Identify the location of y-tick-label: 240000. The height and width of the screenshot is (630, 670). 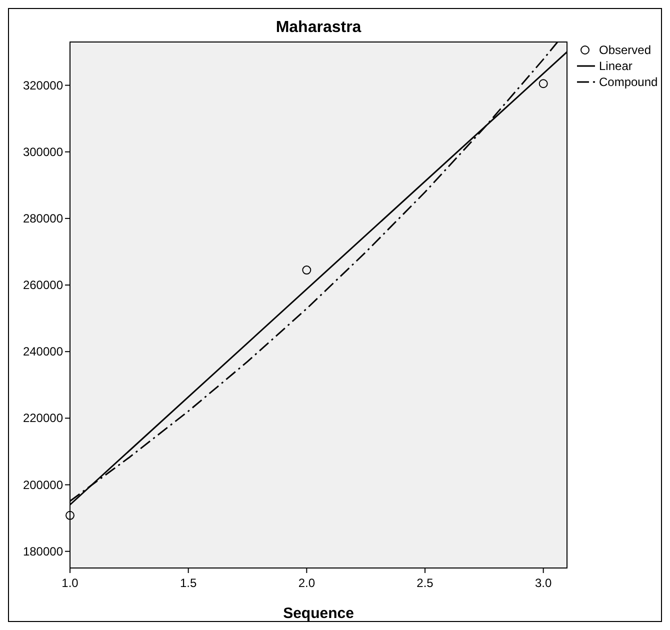
(43, 351).